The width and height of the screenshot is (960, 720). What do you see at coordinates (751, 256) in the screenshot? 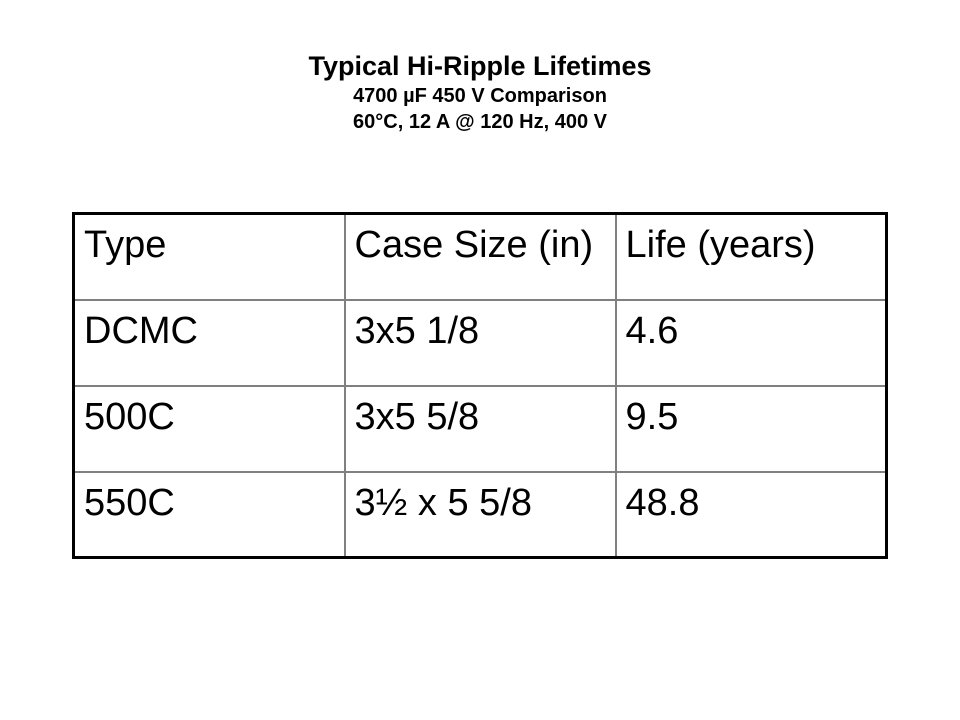
I see `column-header-life: Life (years)` at bounding box center [751, 256].